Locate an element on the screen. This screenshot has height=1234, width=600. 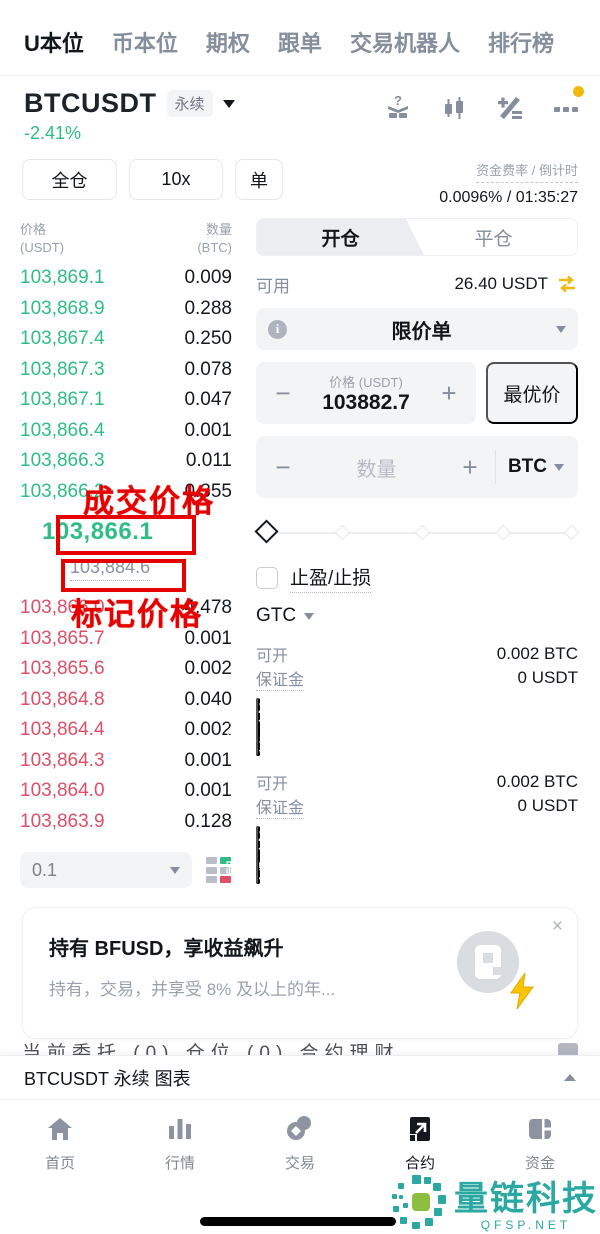
bid-row: 103,864.8 0.040 is located at coordinates (126, 699).